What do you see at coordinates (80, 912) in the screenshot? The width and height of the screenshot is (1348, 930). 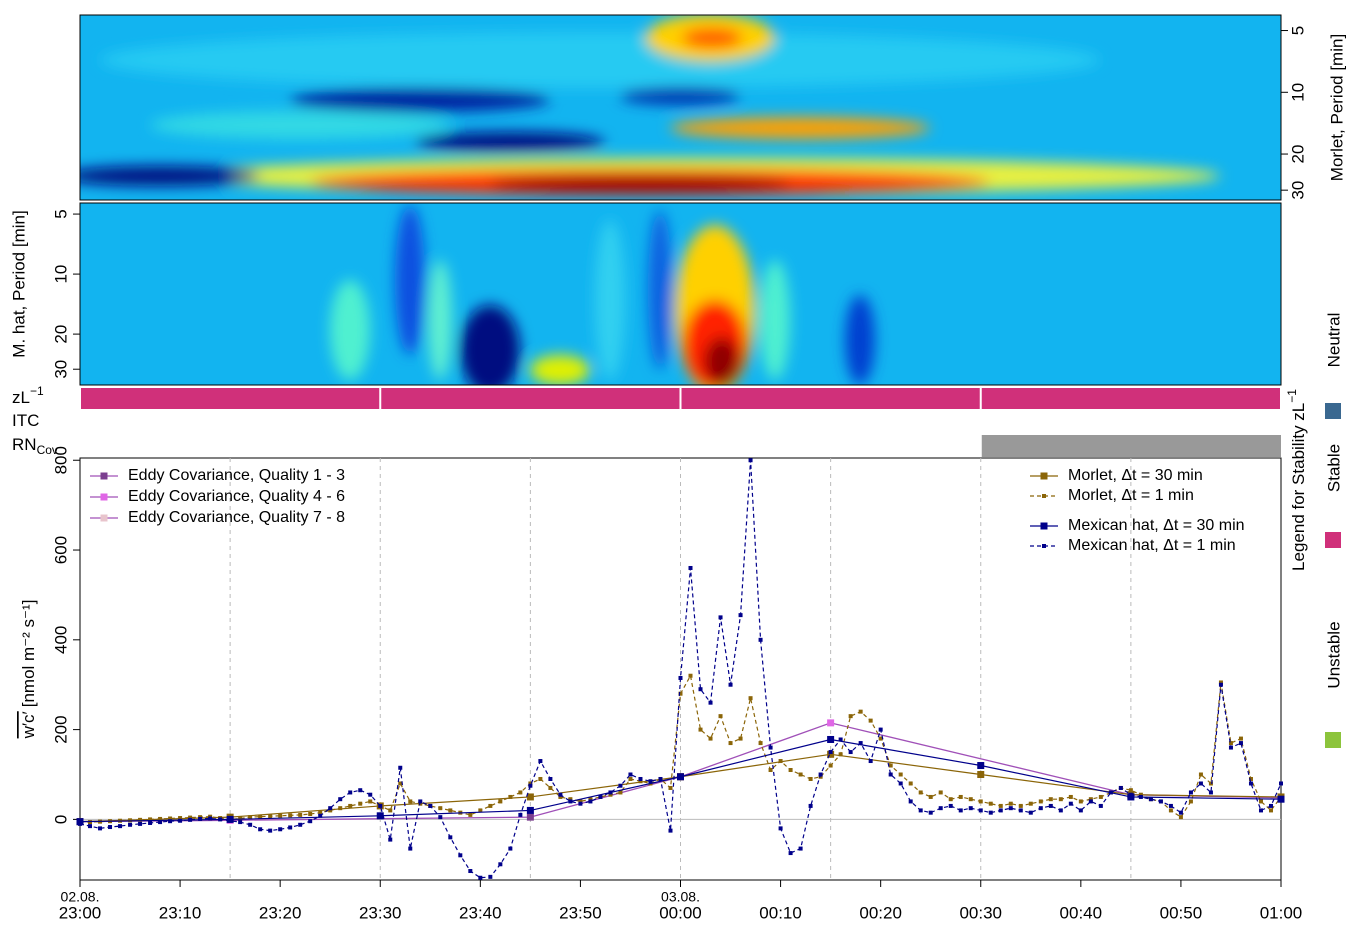 I see `x-tick-label: 23:00` at bounding box center [80, 912].